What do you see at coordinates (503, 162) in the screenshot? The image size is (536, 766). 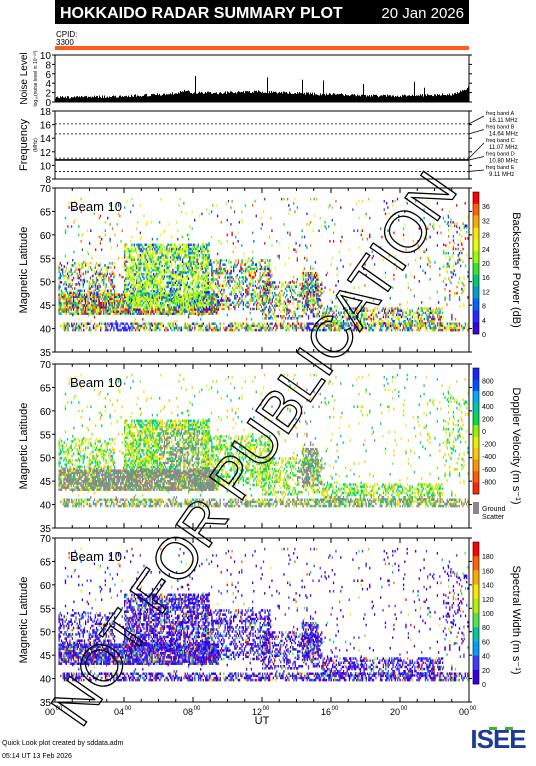 I see `freq-band-value: 10.80 MHz` at bounding box center [503, 162].